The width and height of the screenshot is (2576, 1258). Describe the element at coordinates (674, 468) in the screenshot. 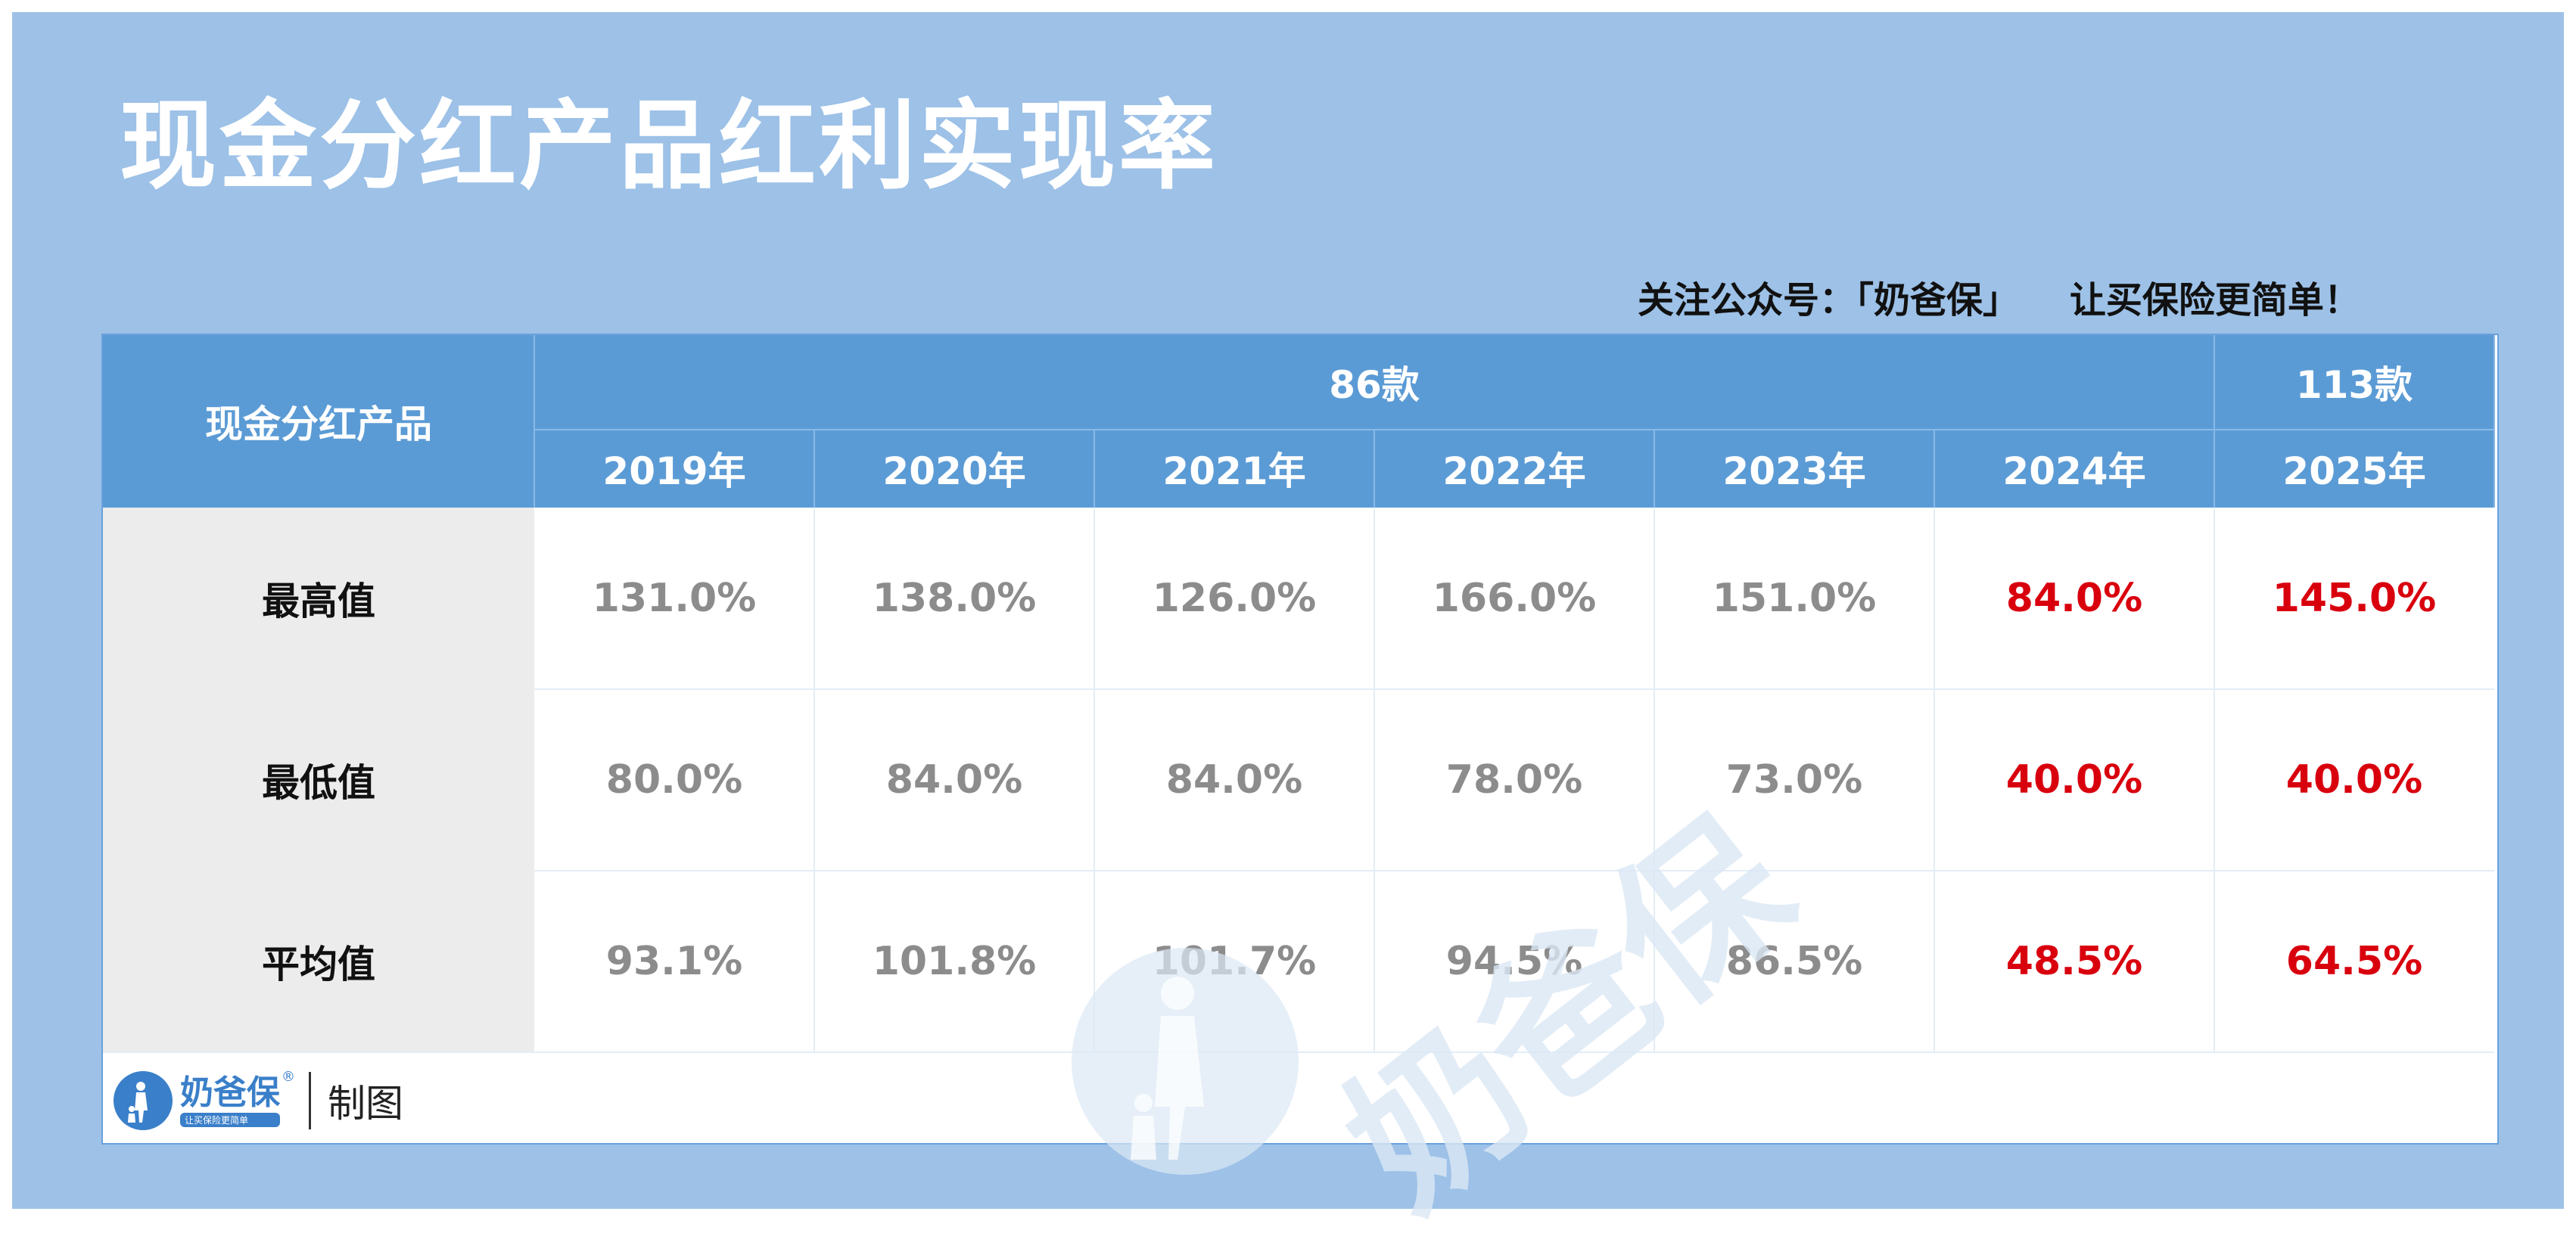

I see `column-header: 2019年` at that location.